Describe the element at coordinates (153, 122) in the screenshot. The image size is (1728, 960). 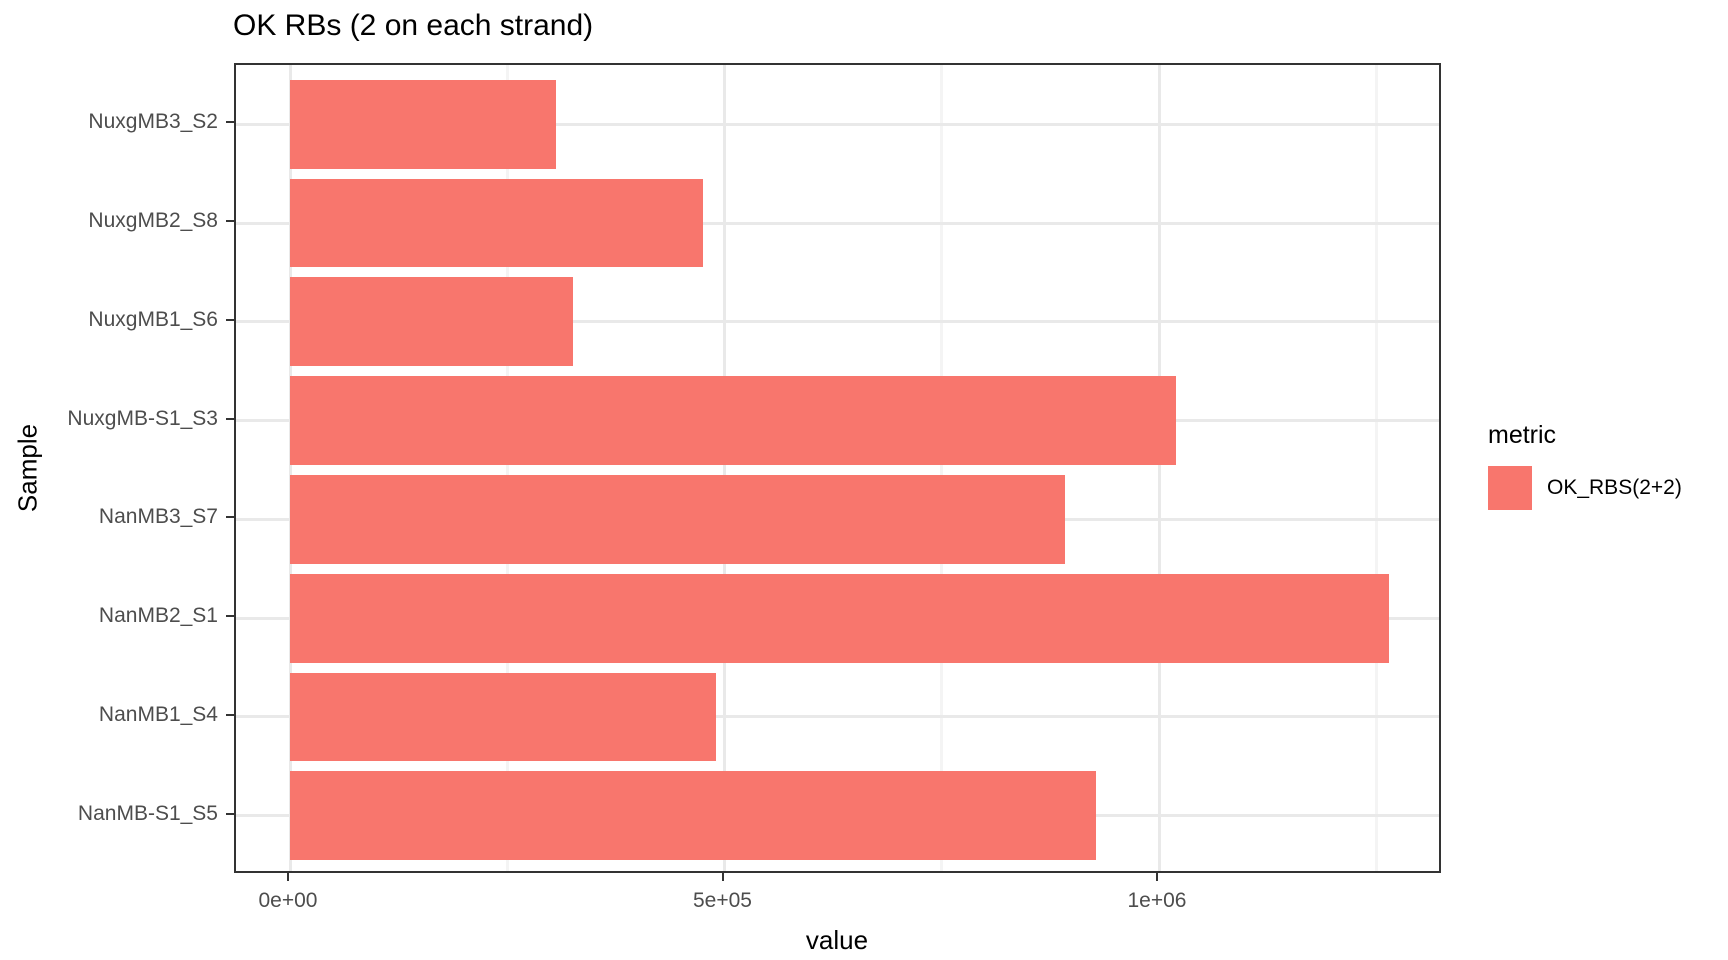
I see `y-axis-tick-label: NuxgMB3_S2` at that location.